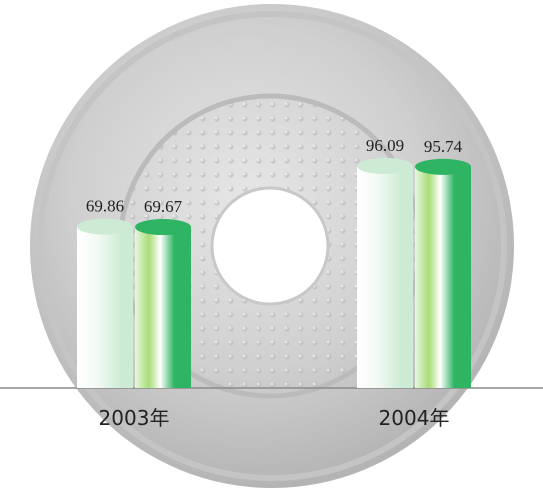  I want to click on value-label: 69.86, so click(105, 206).